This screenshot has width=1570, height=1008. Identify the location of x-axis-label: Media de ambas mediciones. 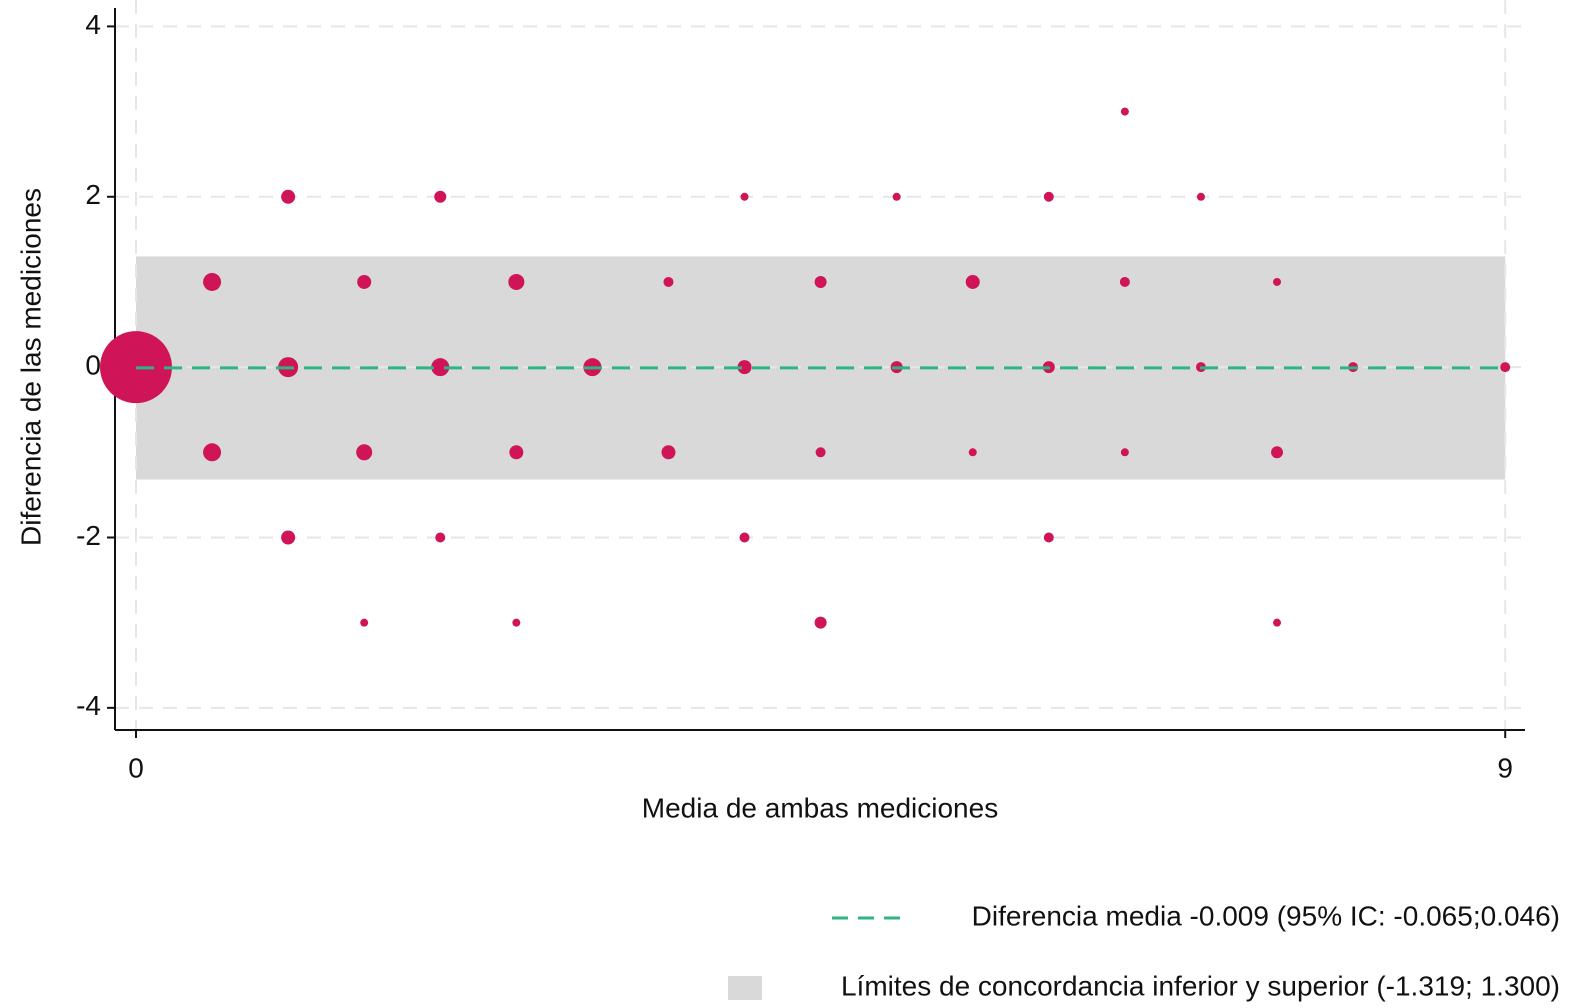
(820, 807).